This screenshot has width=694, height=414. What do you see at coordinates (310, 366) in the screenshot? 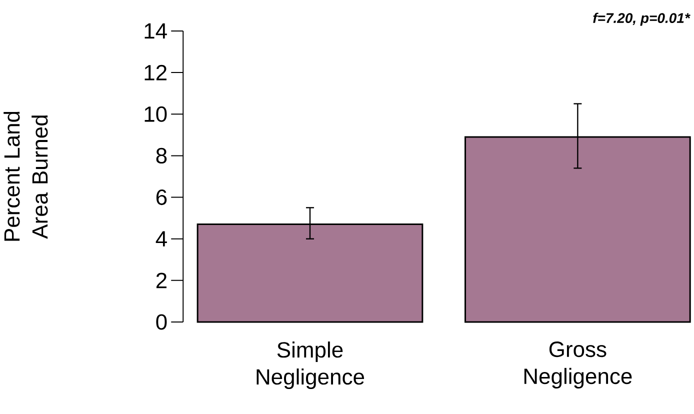
I see `x-tick-label: Simple Negligence` at bounding box center [310, 366].